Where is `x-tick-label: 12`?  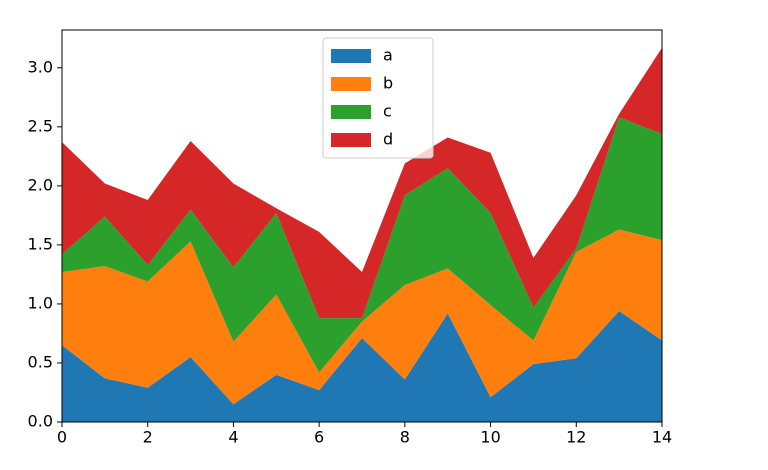
x-tick-label: 12 is located at coordinates (576, 437).